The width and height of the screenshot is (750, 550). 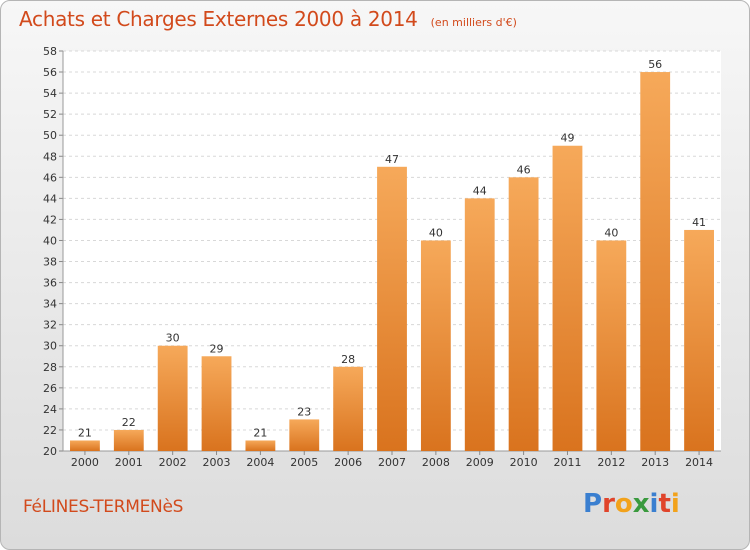 I want to click on x-tick-label-2010: 2010, so click(x=524, y=462).